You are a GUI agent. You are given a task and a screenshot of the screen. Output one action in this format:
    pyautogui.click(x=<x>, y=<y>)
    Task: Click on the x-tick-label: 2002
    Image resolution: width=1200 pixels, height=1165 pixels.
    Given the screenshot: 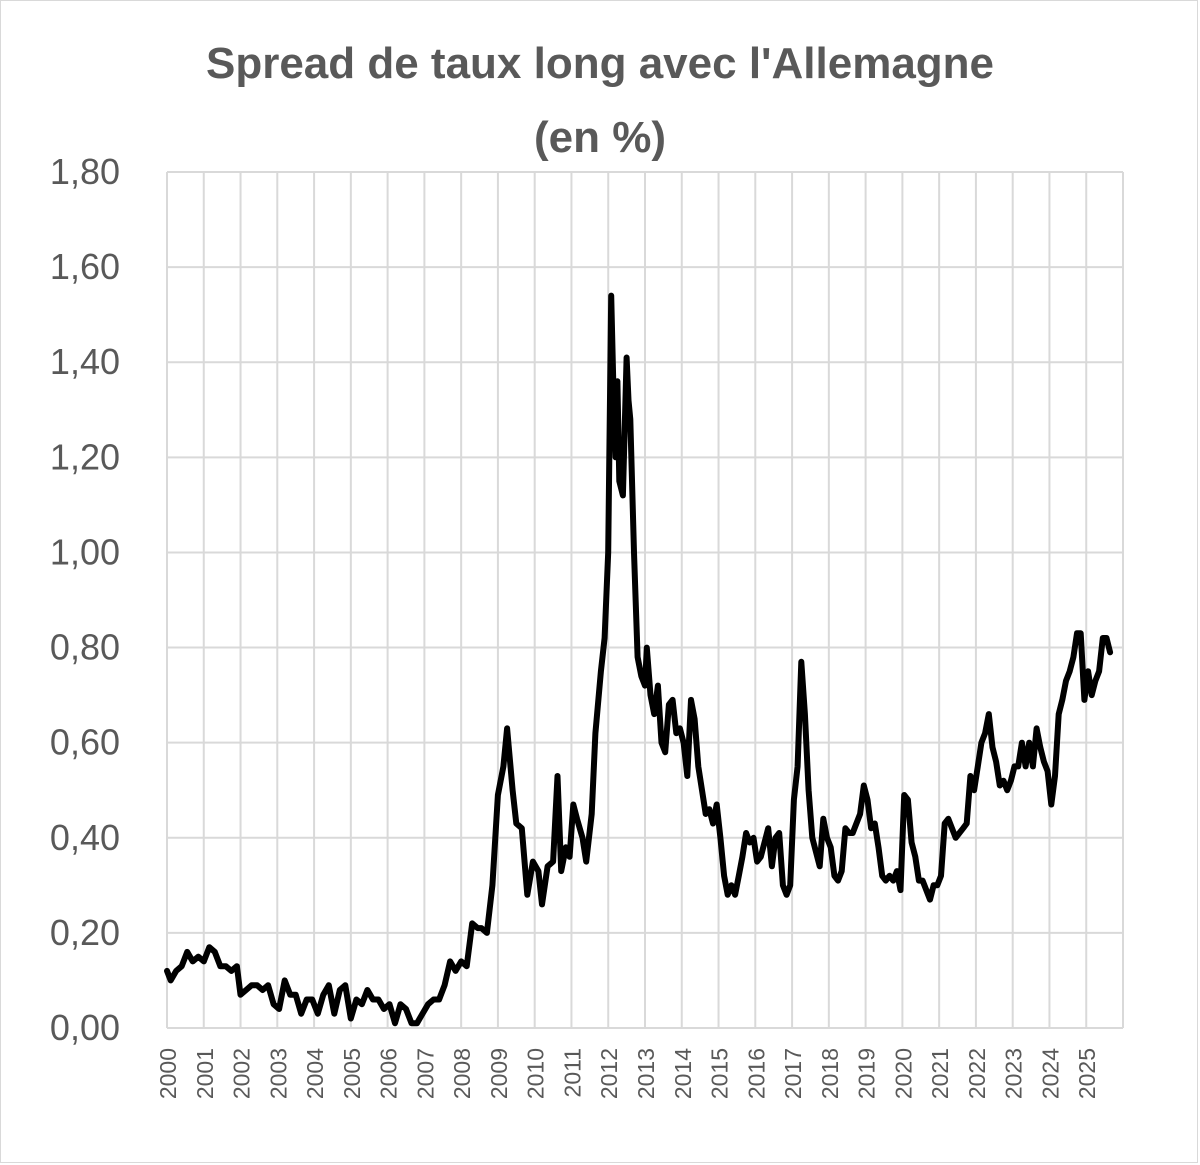 What is the action you would take?
    pyautogui.click(x=242, y=1073)
    